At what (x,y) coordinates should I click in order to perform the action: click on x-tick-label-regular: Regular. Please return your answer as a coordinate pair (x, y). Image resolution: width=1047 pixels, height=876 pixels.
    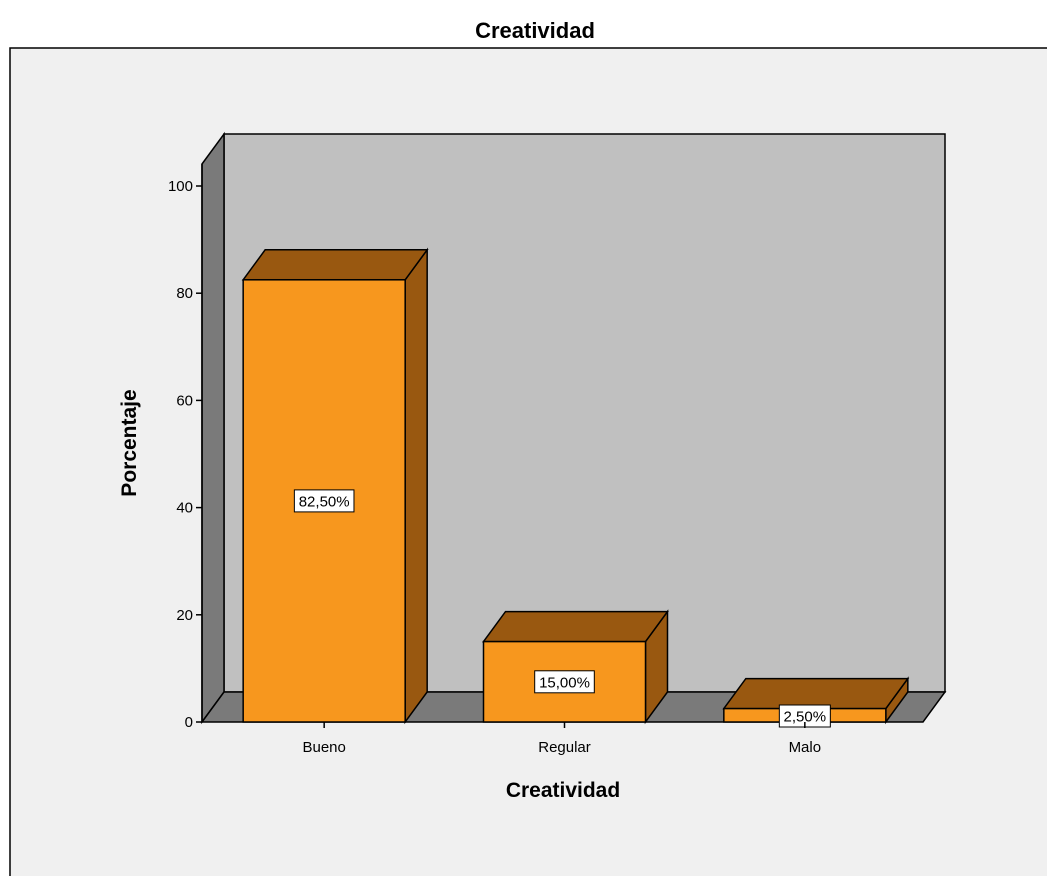
    Looking at the image, I should click on (564, 747).